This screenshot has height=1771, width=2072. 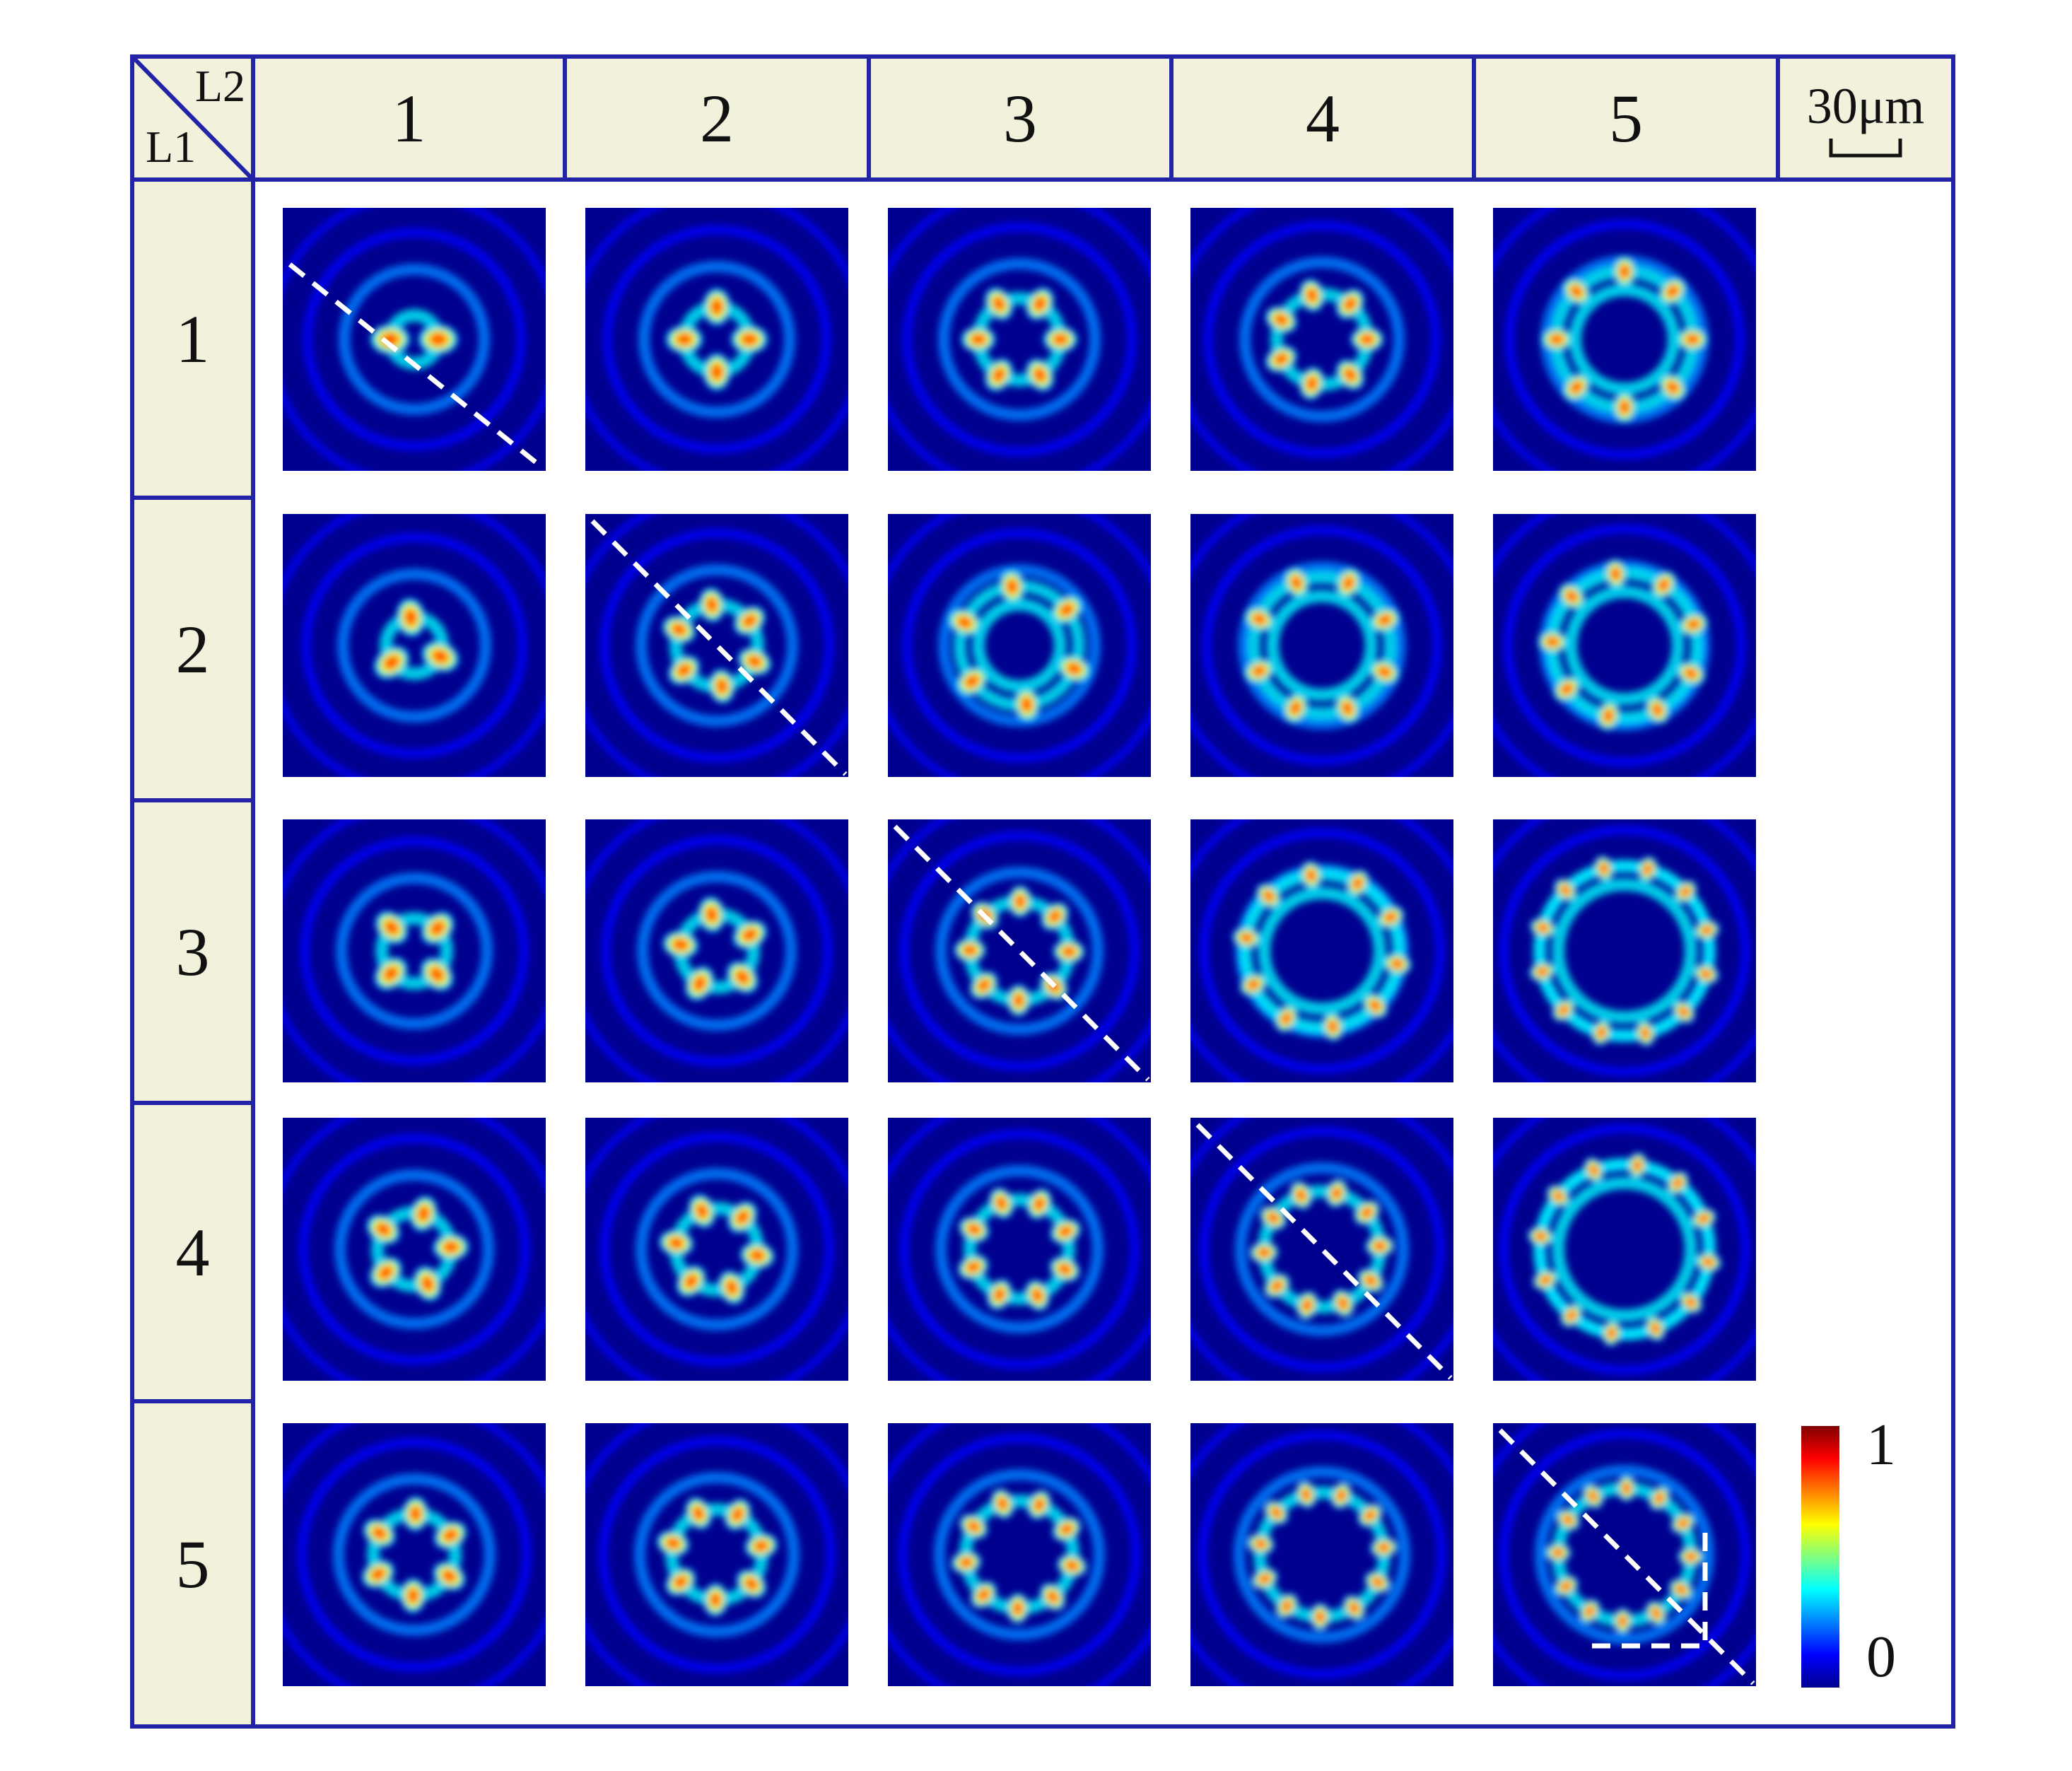 I want to click on colorbar-max-label: 1, so click(x=1881, y=1445).